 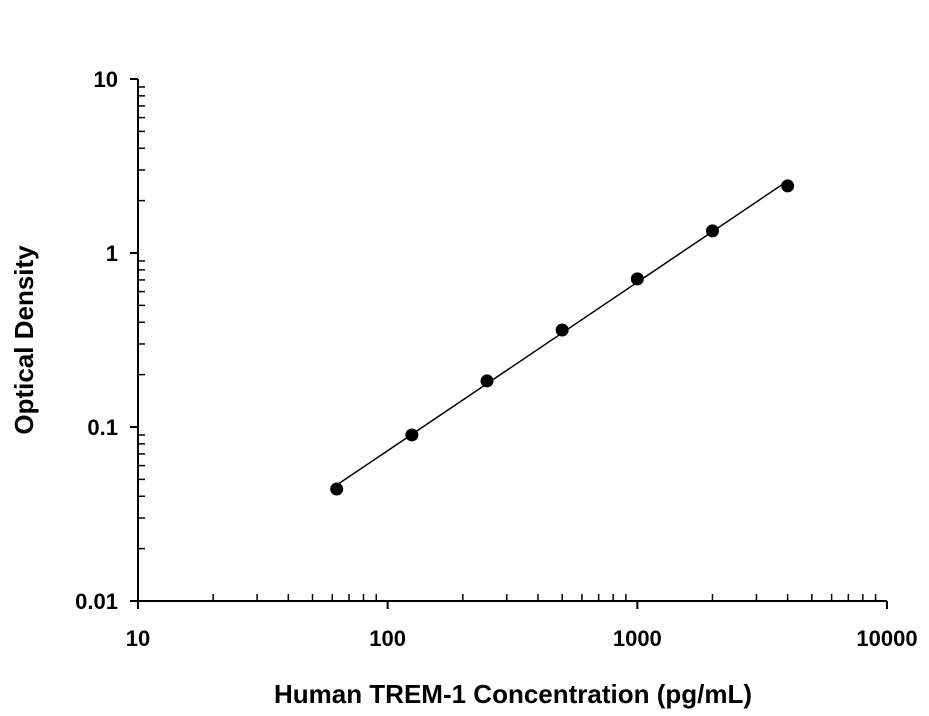 What do you see at coordinates (637, 638) in the screenshot?
I see `x-tick-label: 1000` at bounding box center [637, 638].